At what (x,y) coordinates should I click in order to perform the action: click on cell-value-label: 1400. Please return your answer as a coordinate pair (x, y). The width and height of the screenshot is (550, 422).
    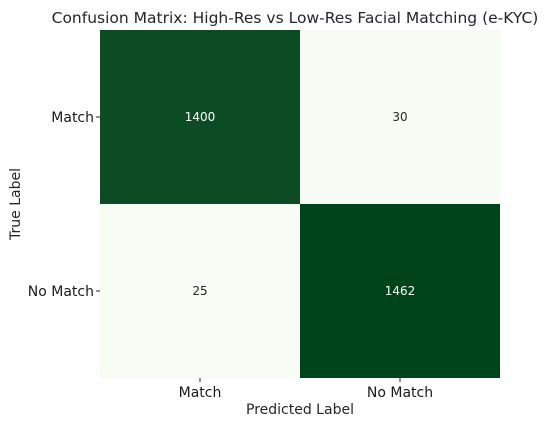
    Looking at the image, I should click on (200, 117).